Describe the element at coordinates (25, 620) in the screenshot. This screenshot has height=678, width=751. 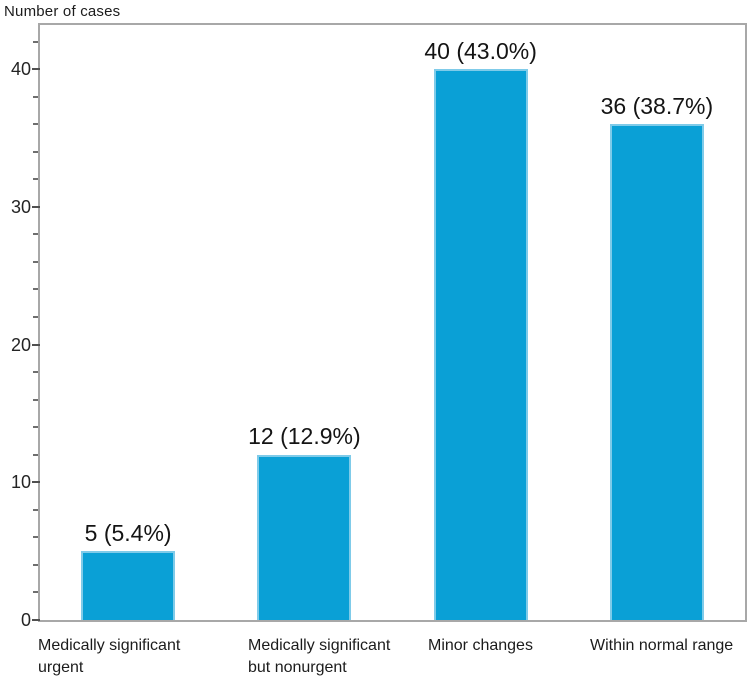
I see `y-tick-label: 0` at that location.